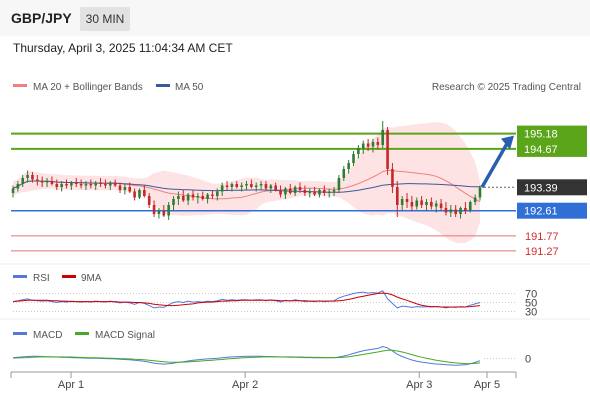  I want to click on rsi-legend: RSI 9MA, so click(57, 278).